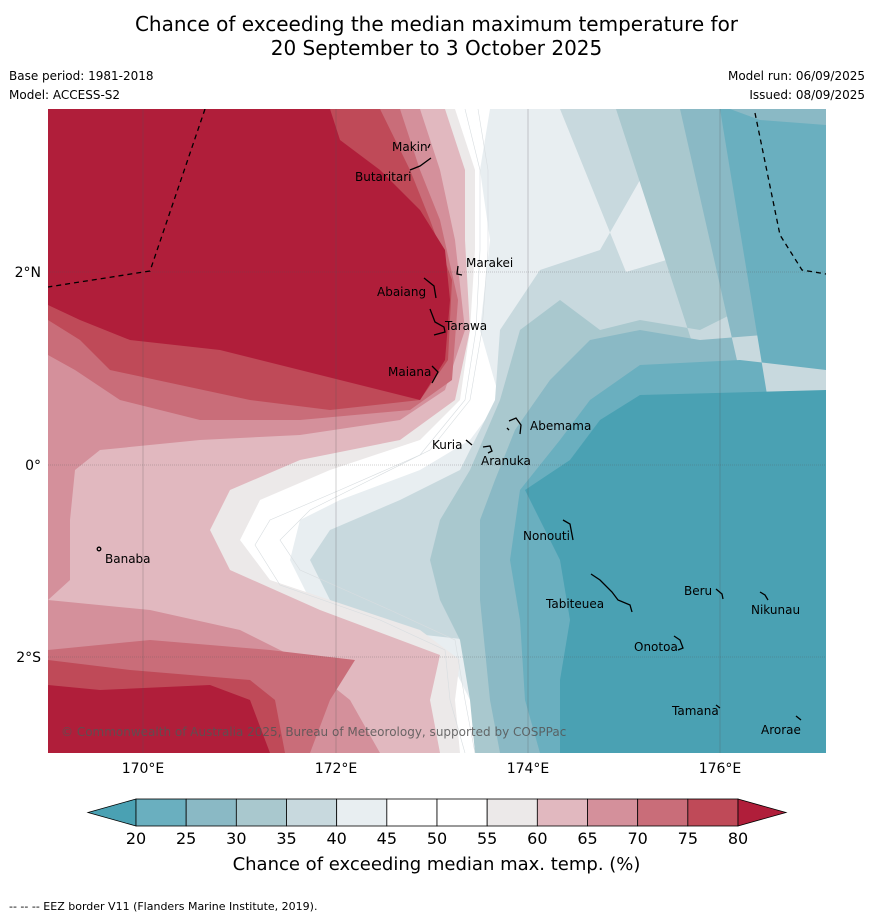 The height and width of the screenshot is (919, 873). I want to click on place-label: Arorae, so click(781, 730).